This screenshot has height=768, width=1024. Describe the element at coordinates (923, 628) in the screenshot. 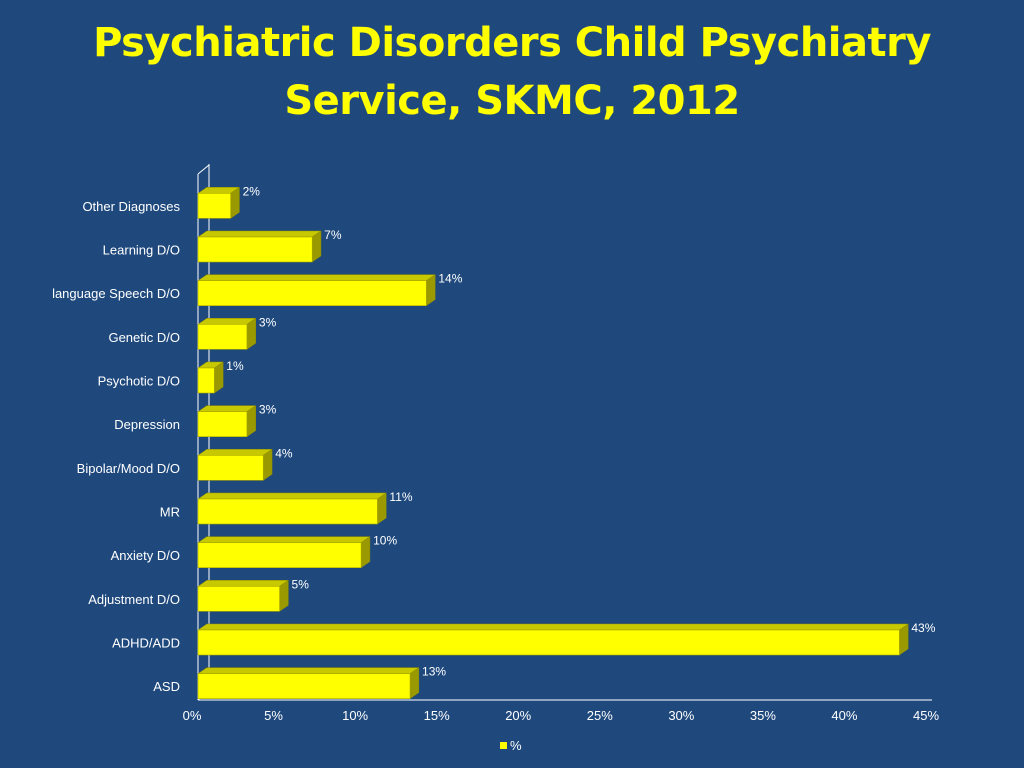

I see `data-label: 43%` at that location.